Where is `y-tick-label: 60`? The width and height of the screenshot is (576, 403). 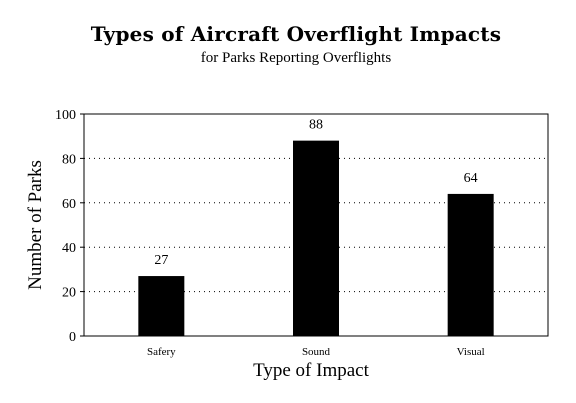
y-tick-label: 60 is located at coordinates (69, 204).